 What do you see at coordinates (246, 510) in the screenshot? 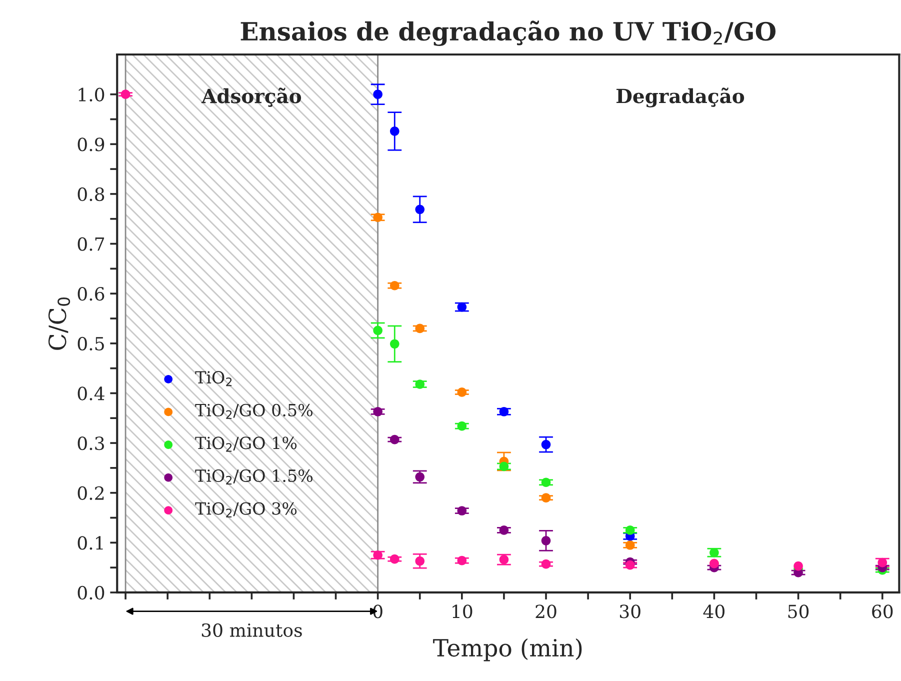
I see `legend-label: TiO$_{2}$/GO 3%` at bounding box center [246, 510].